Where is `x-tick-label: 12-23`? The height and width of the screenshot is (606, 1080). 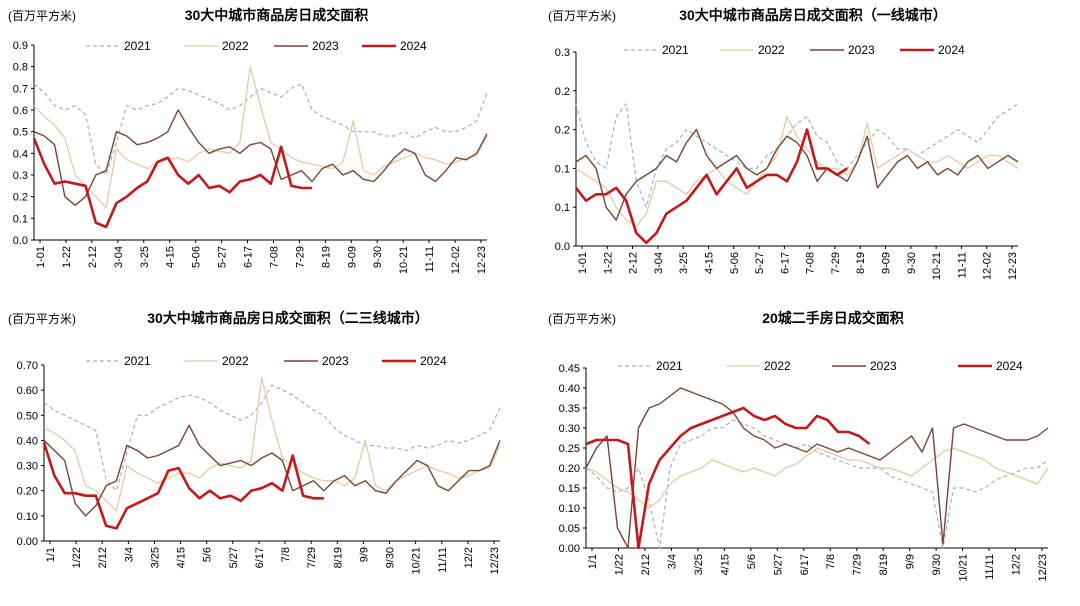
x-tick-label: 12-23 is located at coordinates (482, 260).